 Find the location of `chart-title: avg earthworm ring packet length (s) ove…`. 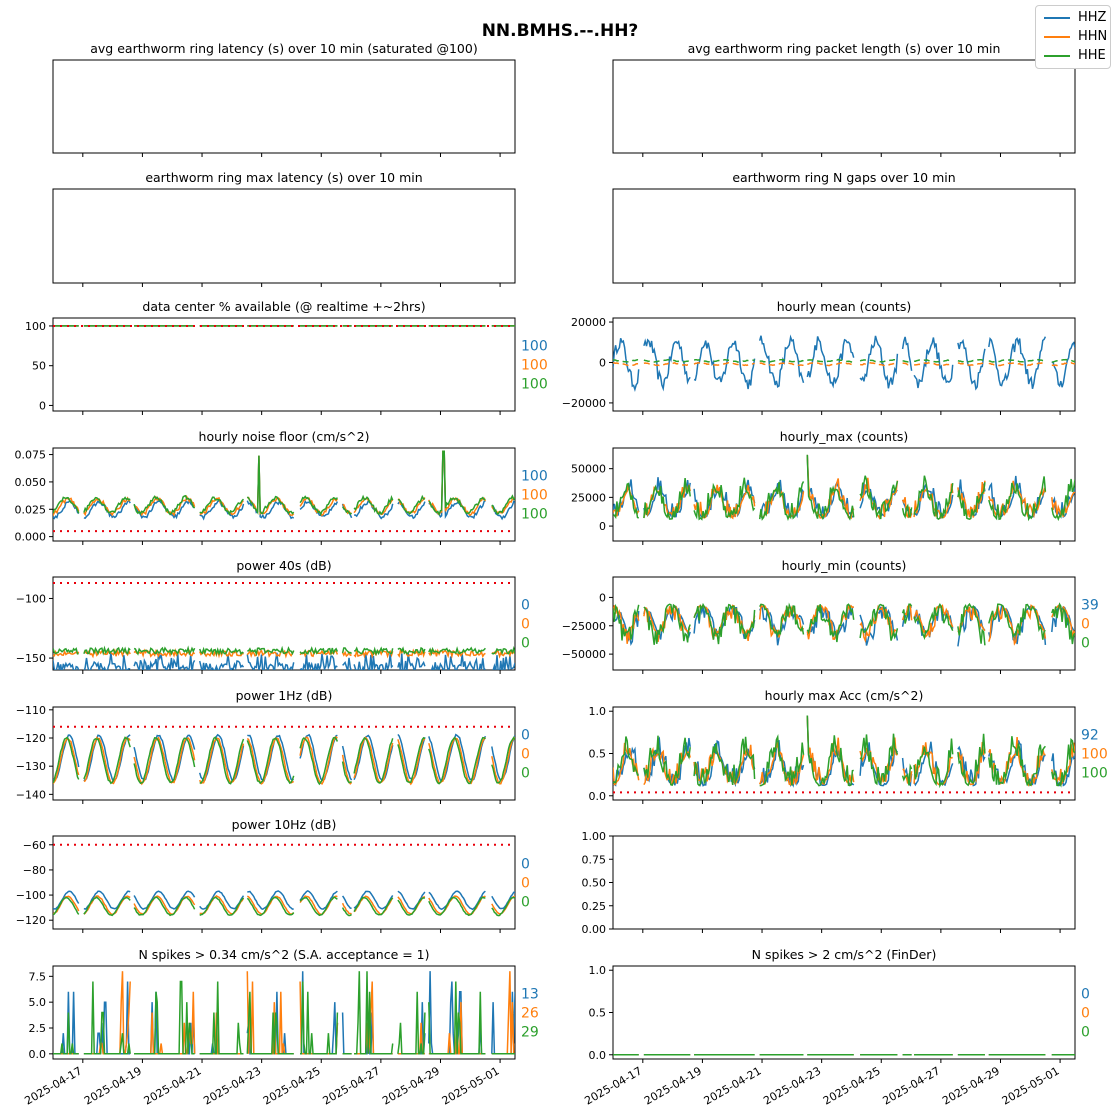

chart-title: avg earthworm ring packet length (s) ove… is located at coordinates (844, 48).